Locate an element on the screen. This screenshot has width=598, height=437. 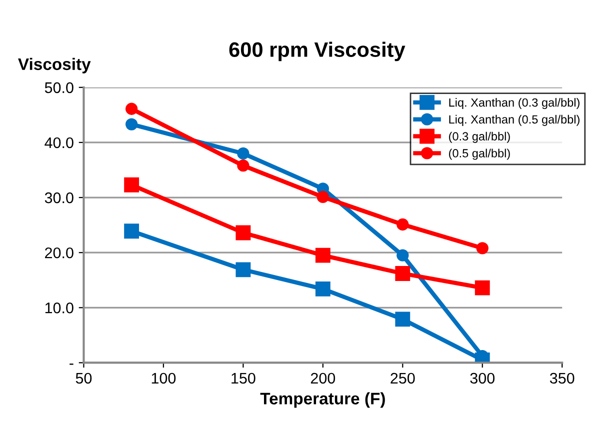
y-tick-label: 40.0 is located at coordinates (59, 142).